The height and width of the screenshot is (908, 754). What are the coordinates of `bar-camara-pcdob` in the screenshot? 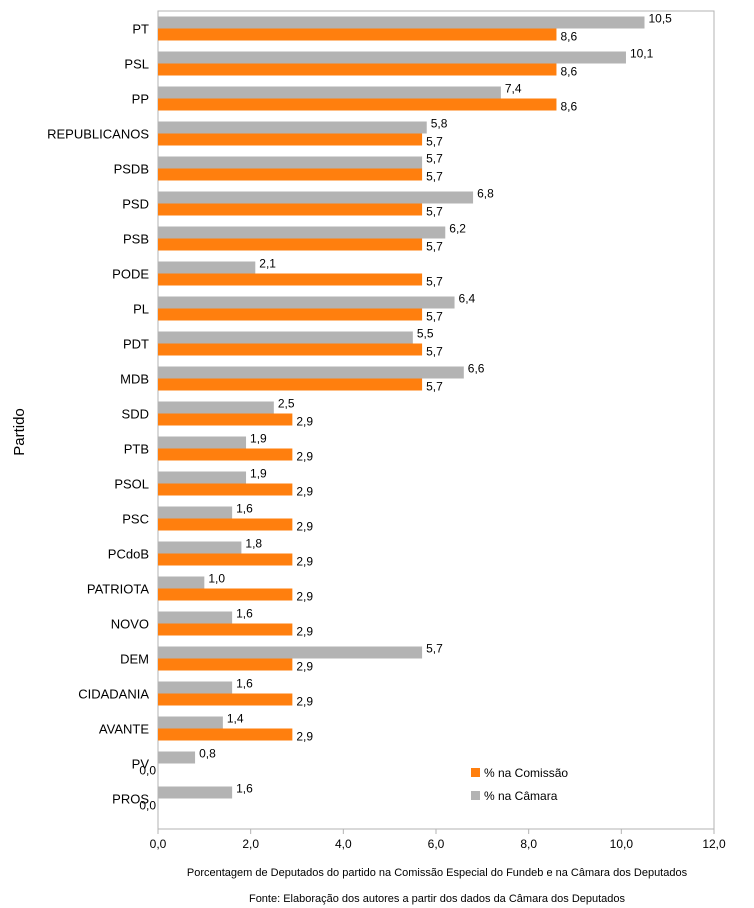 It's located at (200, 547).